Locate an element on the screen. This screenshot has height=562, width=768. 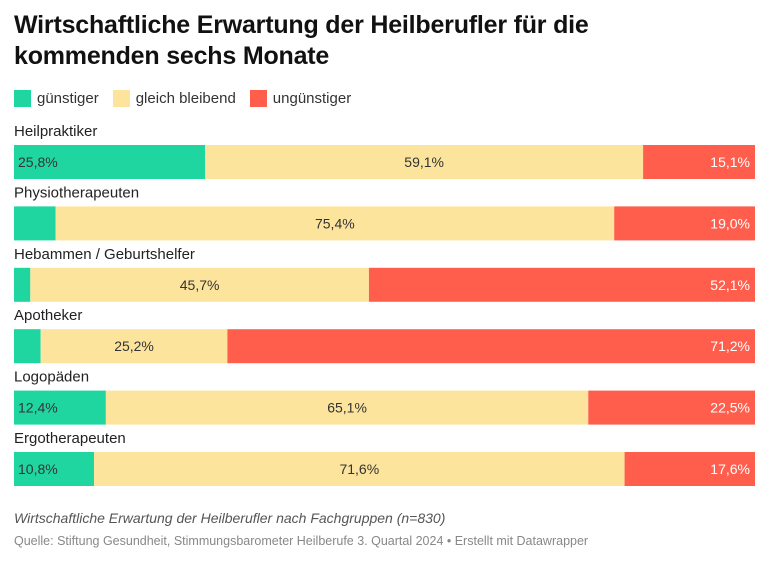
bar-row-apotheker: Apotheker 25,2% 71,2% is located at coordinates (384, 335).